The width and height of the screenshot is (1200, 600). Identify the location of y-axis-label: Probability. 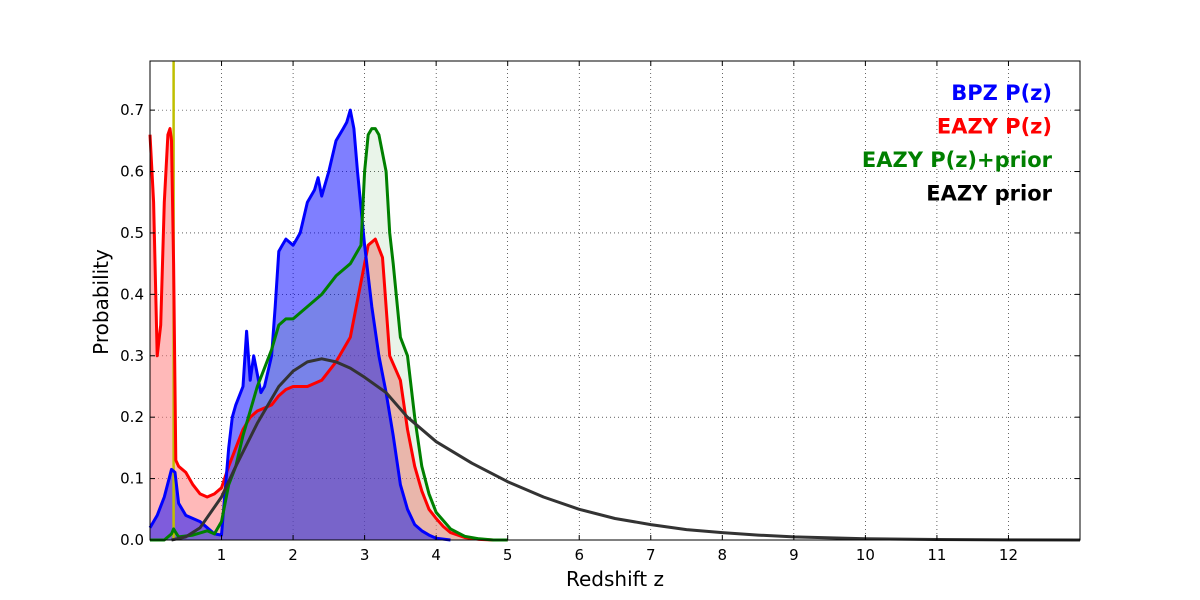
(101, 302).